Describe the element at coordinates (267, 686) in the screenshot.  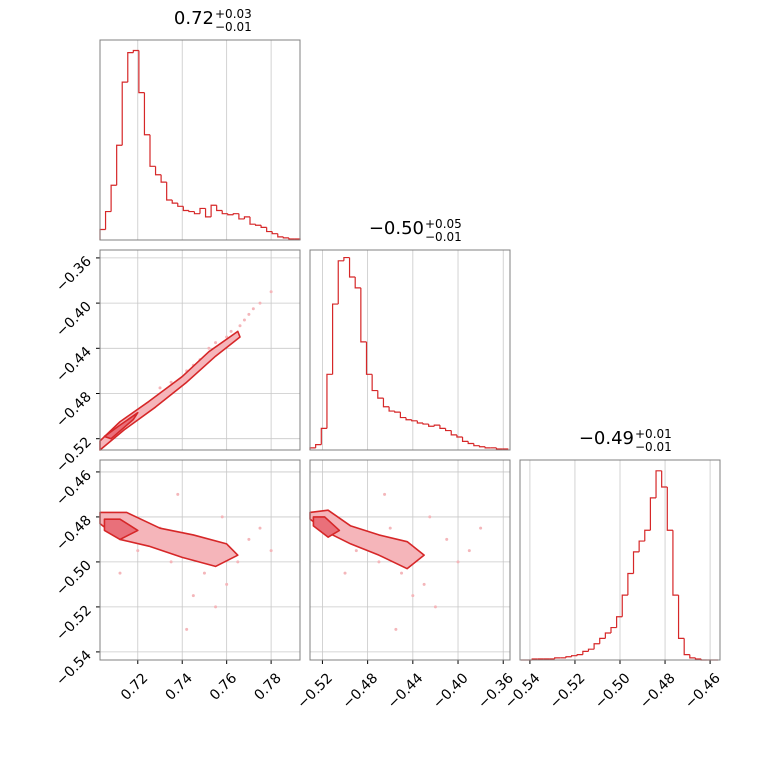
I see `x-tick-label: 0.78` at that location.